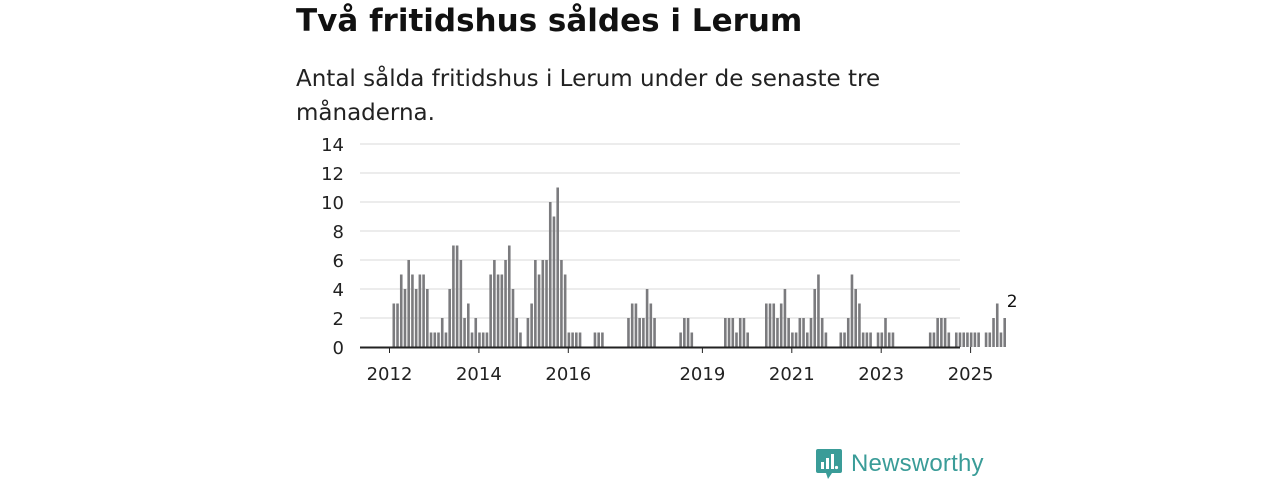 The width and height of the screenshot is (1280, 482). What do you see at coordinates (549, 21) in the screenshot?
I see `chart-title: Två fritidshus såldes i Lerum` at bounding box center [549, 21].